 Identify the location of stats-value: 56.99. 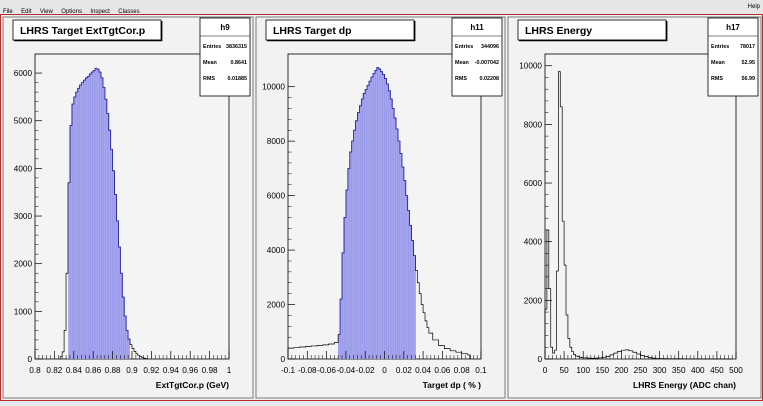
(749, 79).